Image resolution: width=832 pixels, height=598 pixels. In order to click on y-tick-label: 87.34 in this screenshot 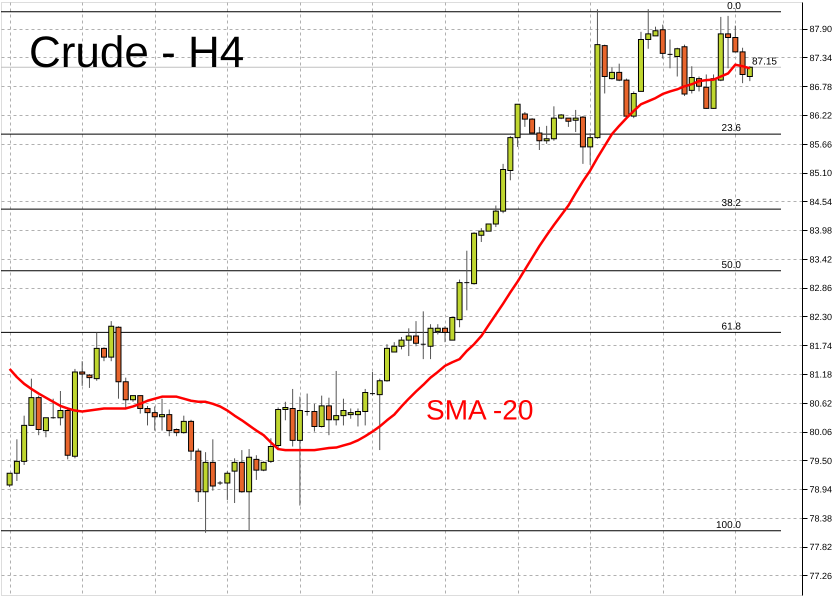, I will do `click(821, 57)`.